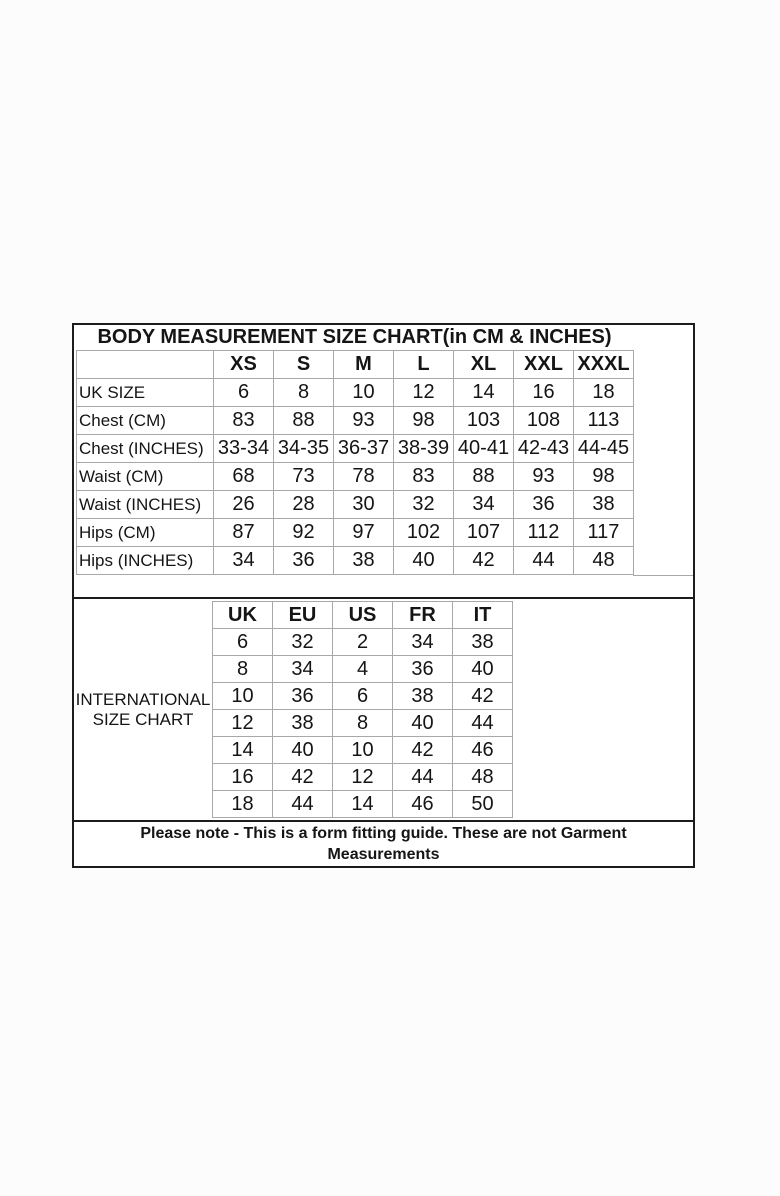  Describe the element at coordinates (243, 448) in the screenshot. I see `measurement-value-cell: 33-34` at that location.